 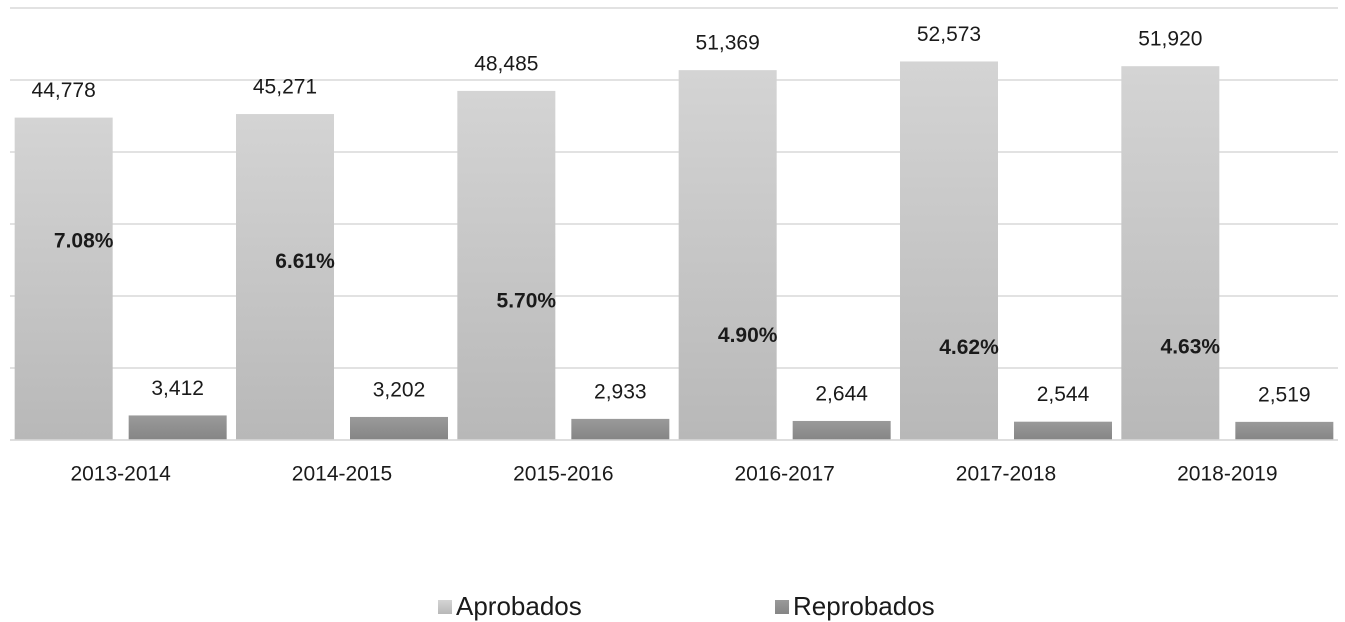 What do you see at coordinates (748, 335) in the screenshot?
I see `rate-label: 4.90%` at bounding box center [748, 335].